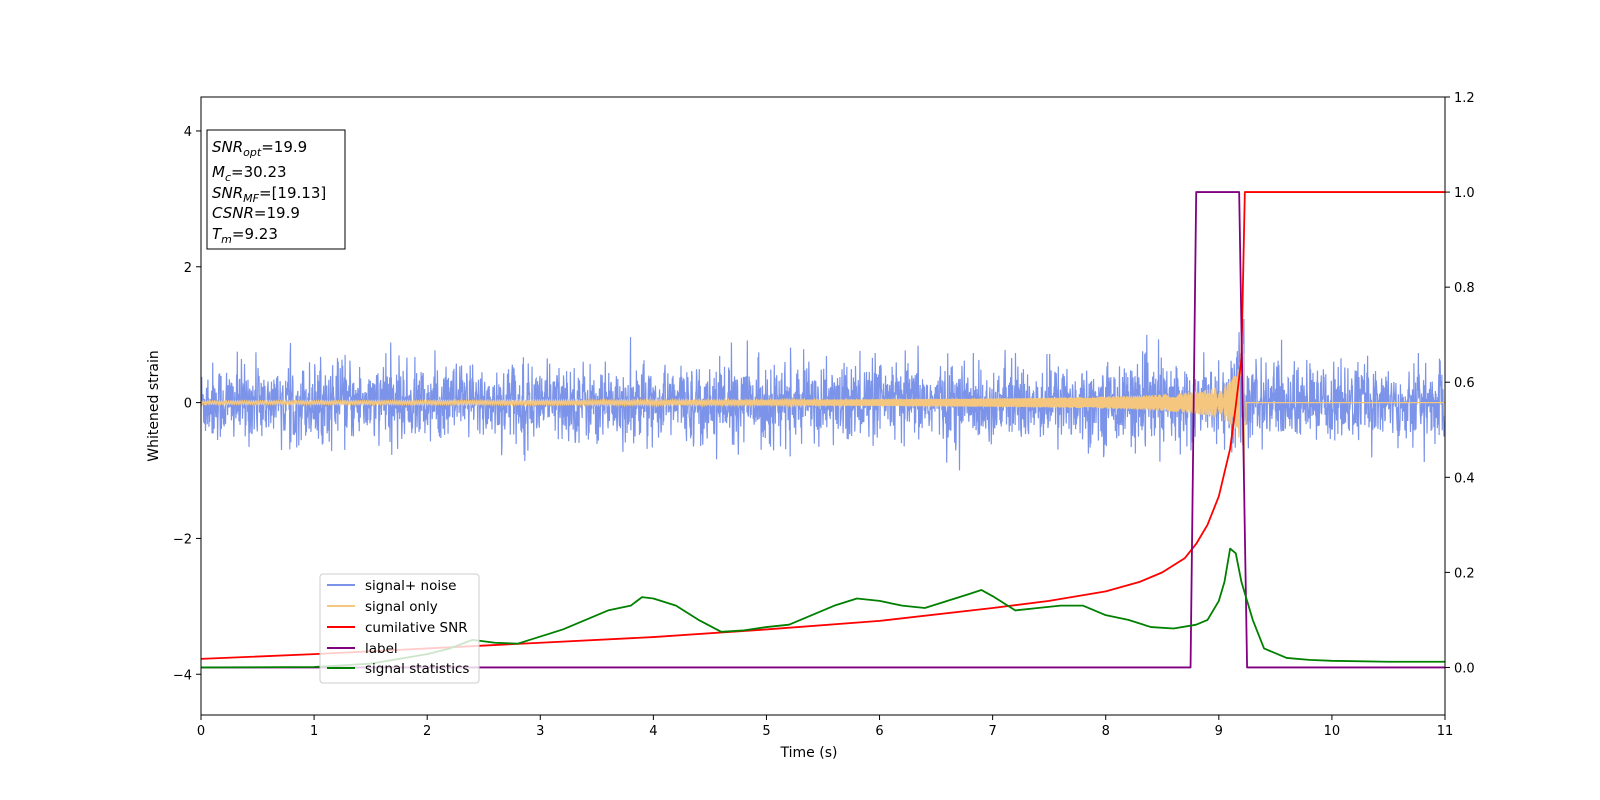  What do you see at coordinates (1464, 573) in the screenshot?
I see `y-right-tick-label: 0.2` at bounding box center [1464, 573].